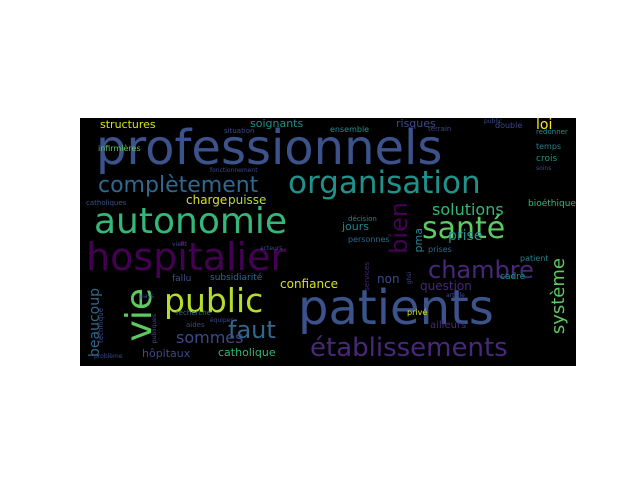 The height and width of the screenshot is (480, 640). I want to click on word-fonctionnement: fonctionnement, so click(234, 170).